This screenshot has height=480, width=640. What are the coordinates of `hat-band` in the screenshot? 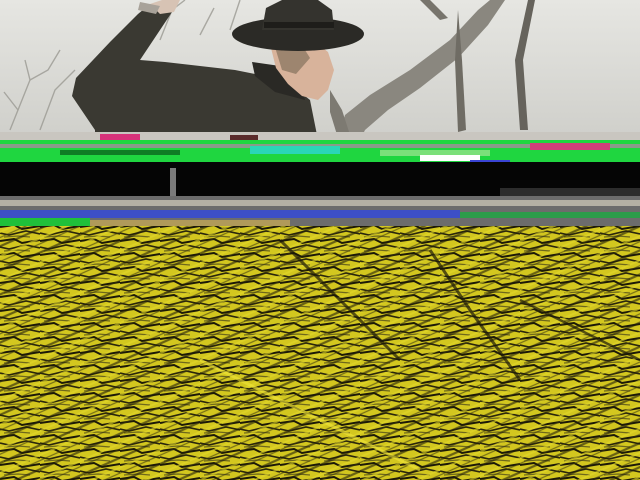 It's located at (299, 25).